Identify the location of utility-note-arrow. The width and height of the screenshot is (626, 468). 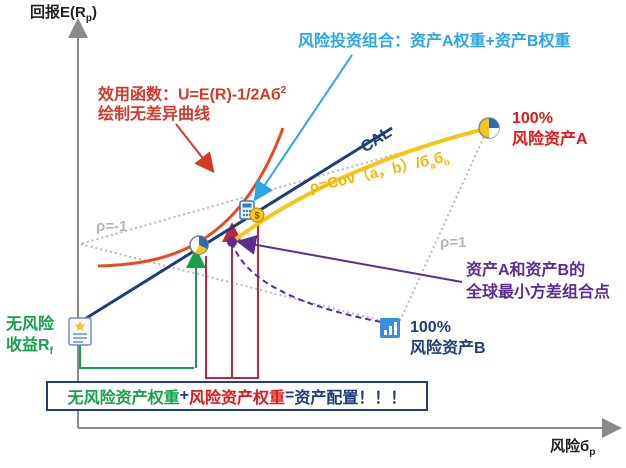
(195, 148).